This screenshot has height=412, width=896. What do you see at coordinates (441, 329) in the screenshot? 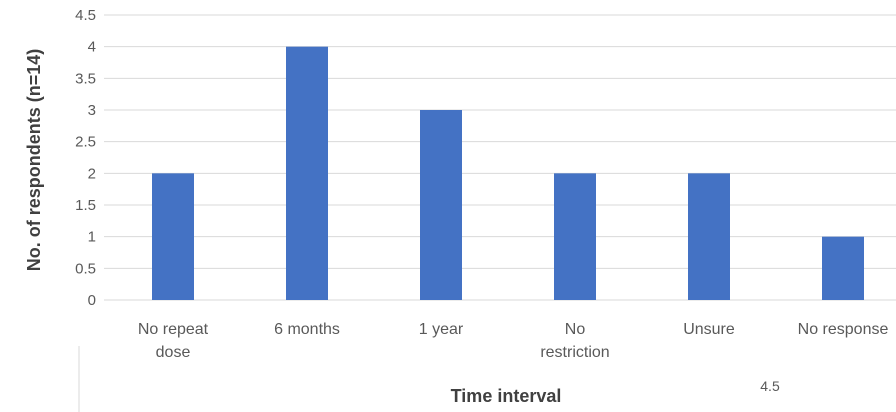
I see `x-category-label: 1 year` at bounding box center [441, 329].